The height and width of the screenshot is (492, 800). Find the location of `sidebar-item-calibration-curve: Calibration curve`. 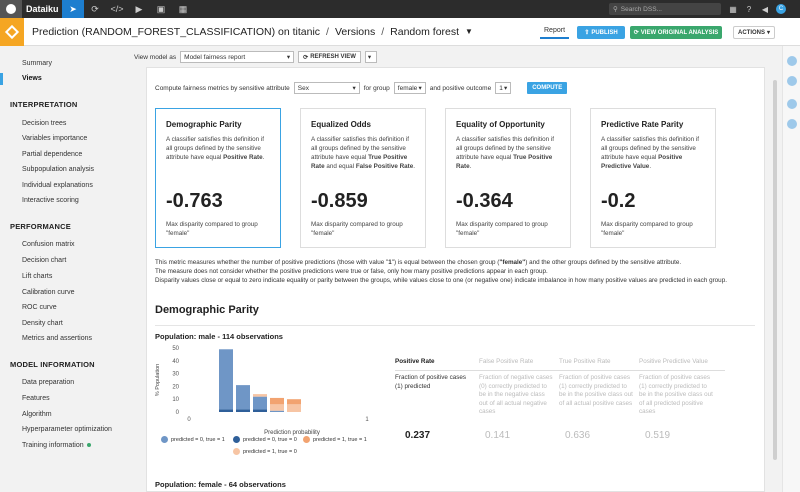

sidebar-item-calibration-curve: Calibration curve is located at coordinates (48, 292).